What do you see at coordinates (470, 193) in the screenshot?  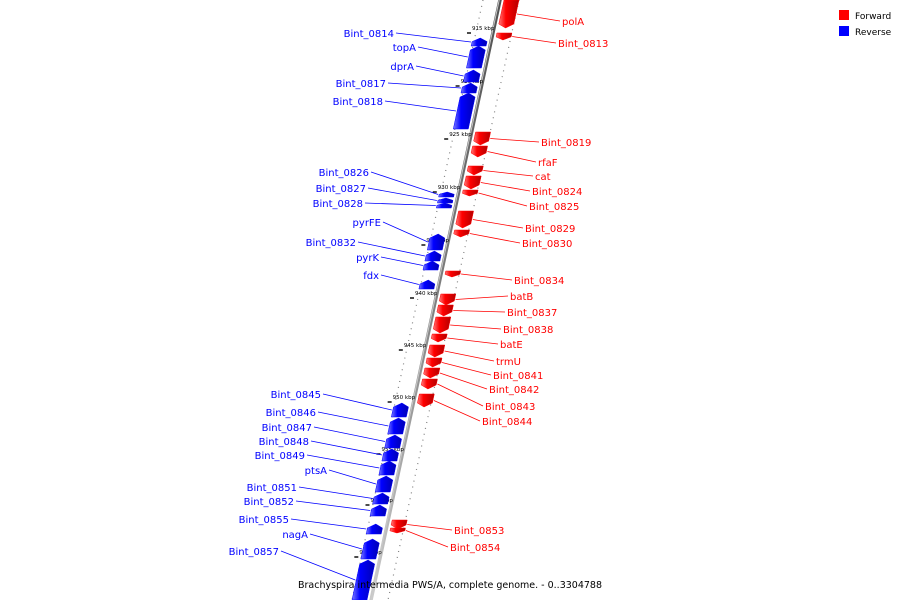 I see `gene-bint_0825-arrow` at bounding box center [470, 193].